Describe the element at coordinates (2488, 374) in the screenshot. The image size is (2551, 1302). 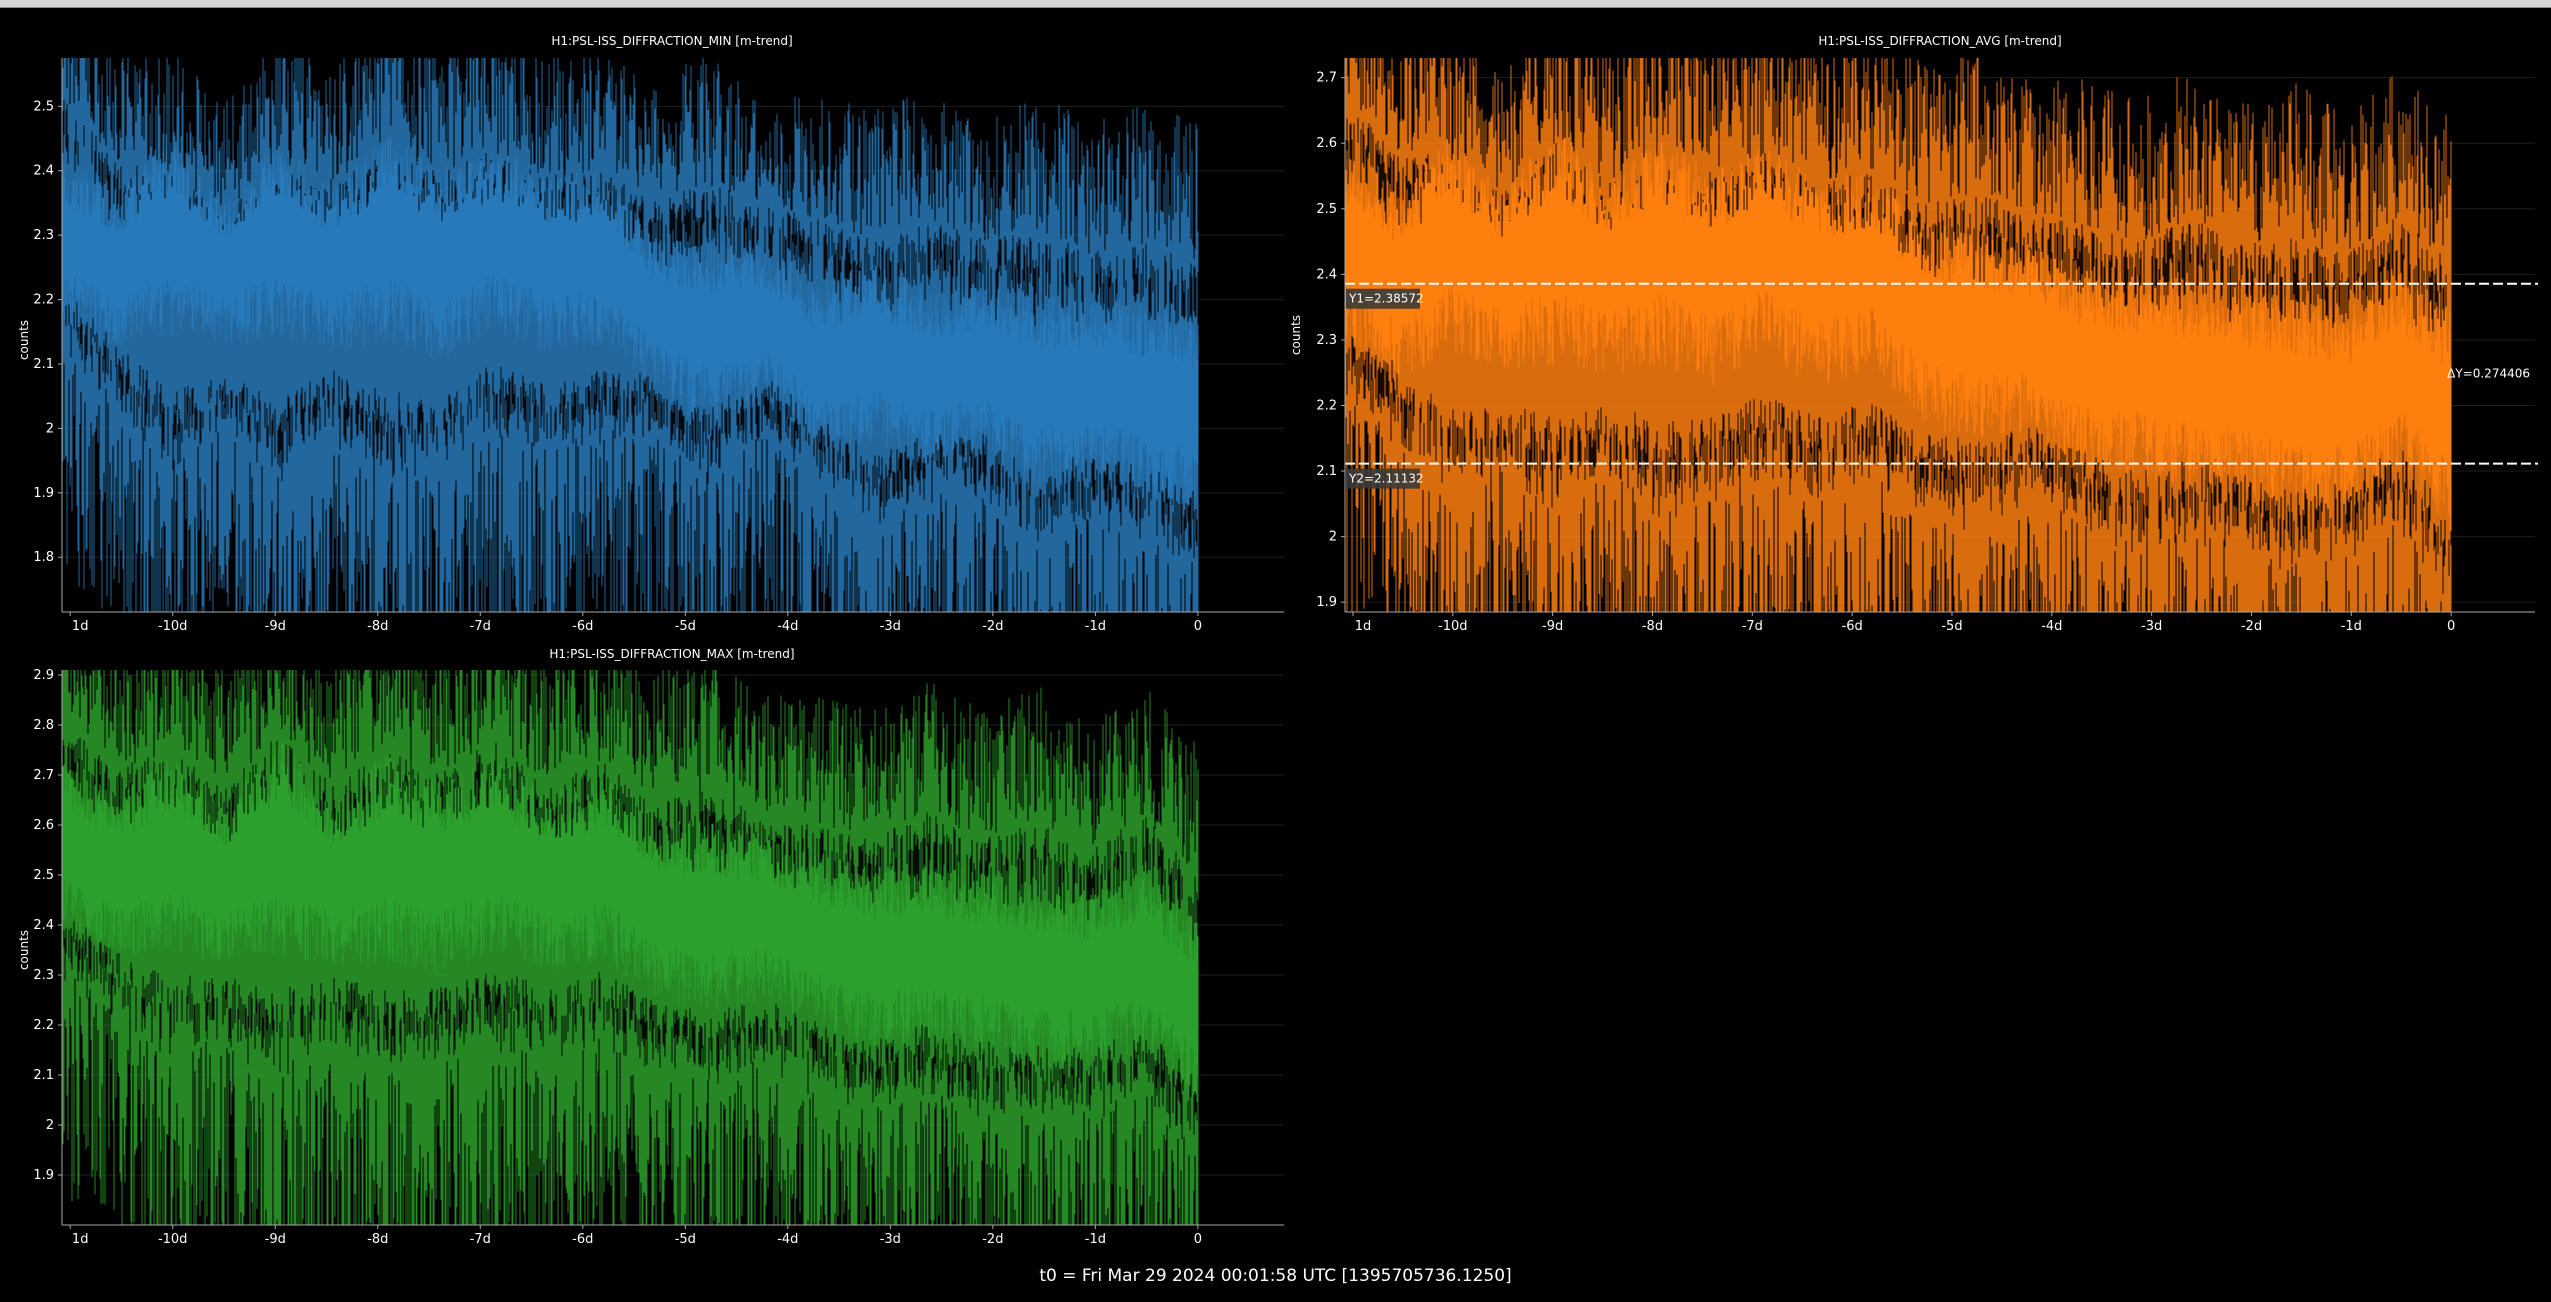
I see `delta-y-label: ΔY=0.274406` at that location.